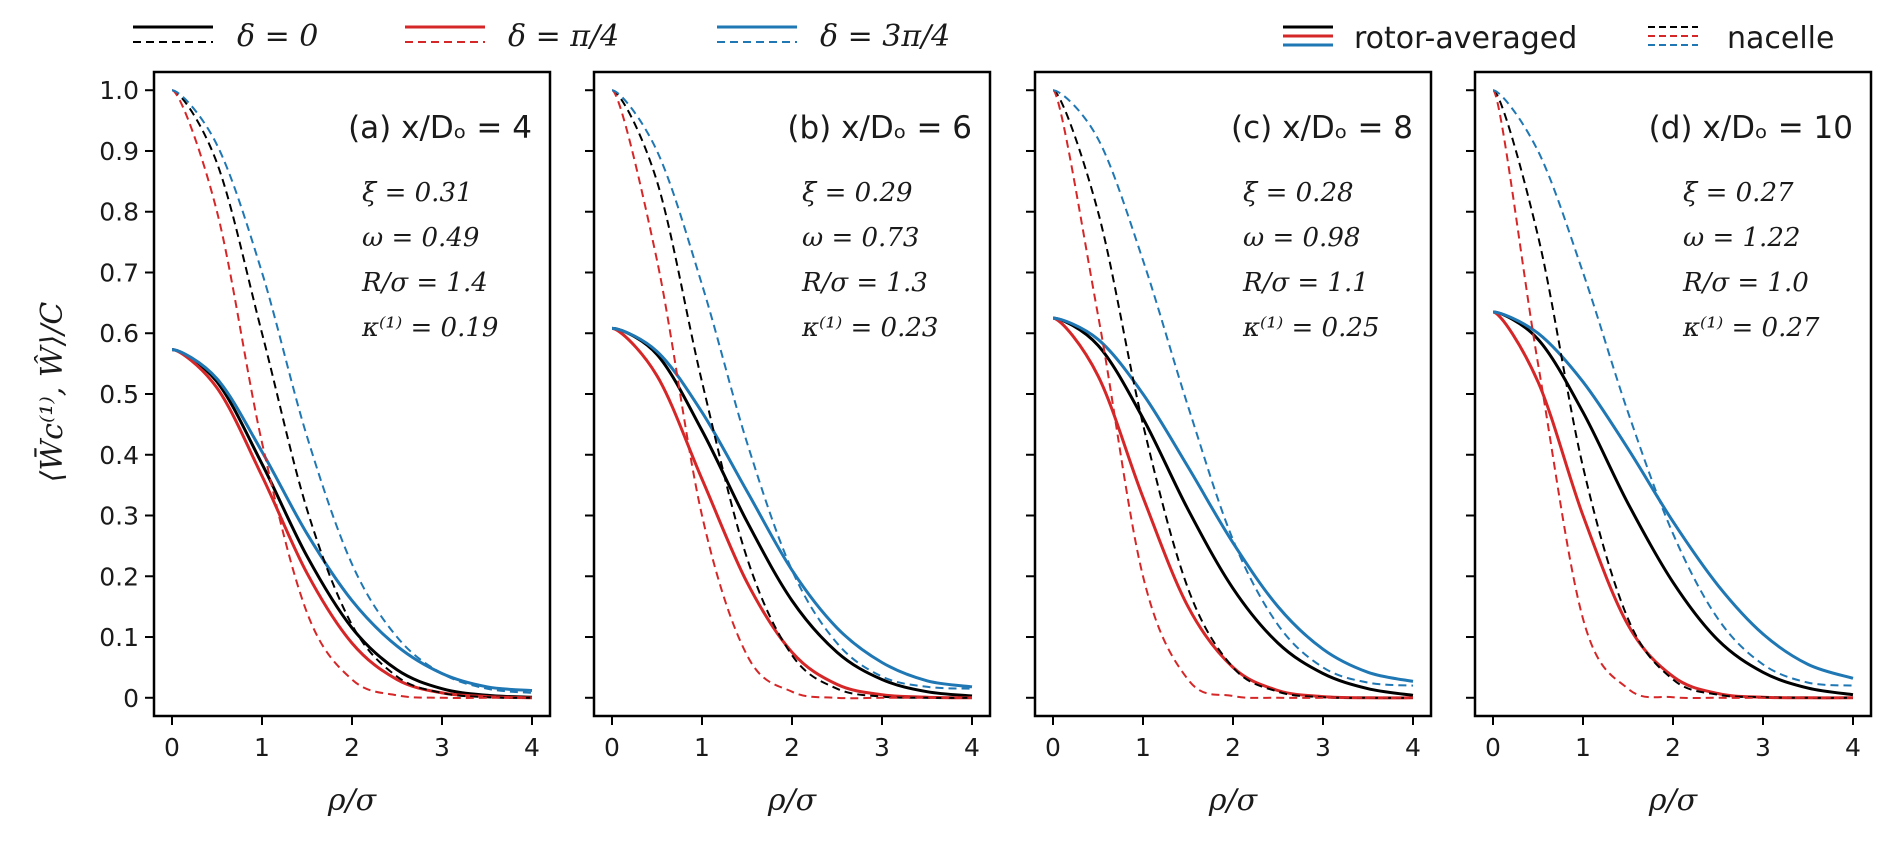 This screenshot has width=1892, height=842. I want to click on legend-entry-rotor-averaged: rotor-averaged, so click(1430, 38).